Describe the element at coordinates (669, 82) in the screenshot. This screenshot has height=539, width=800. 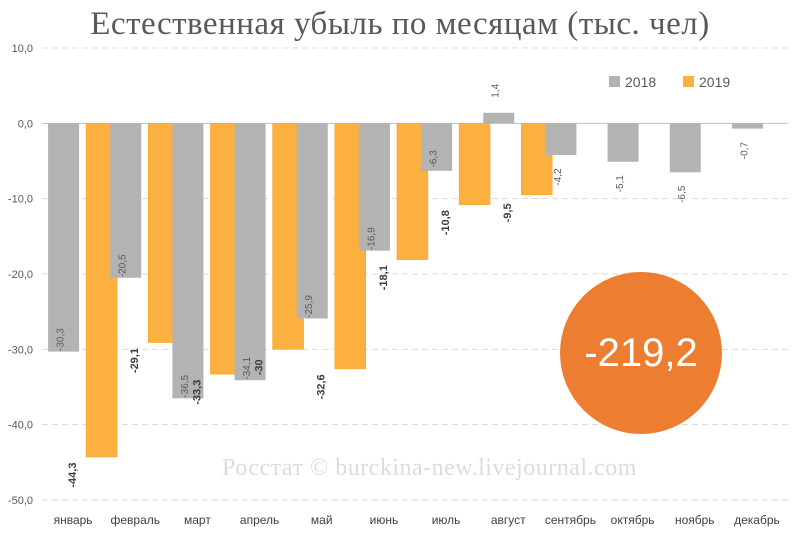
I see `legend: 2018 2019` at that location.